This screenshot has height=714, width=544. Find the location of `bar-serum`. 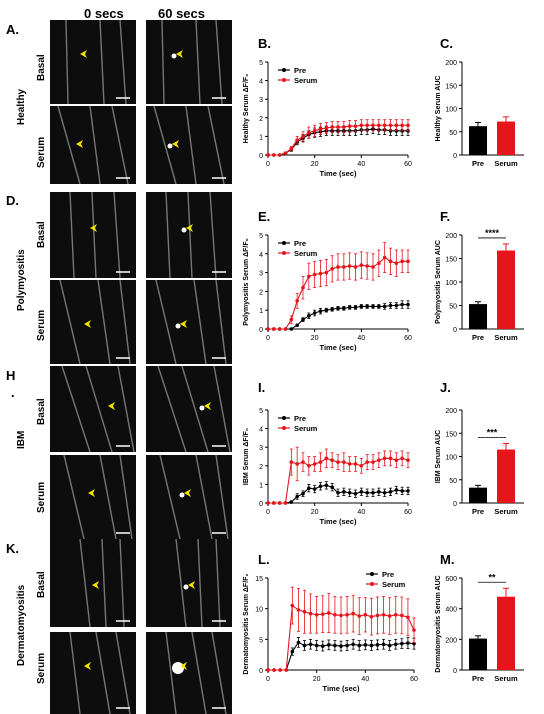

bar-serum is located at coordinates (506, 138).